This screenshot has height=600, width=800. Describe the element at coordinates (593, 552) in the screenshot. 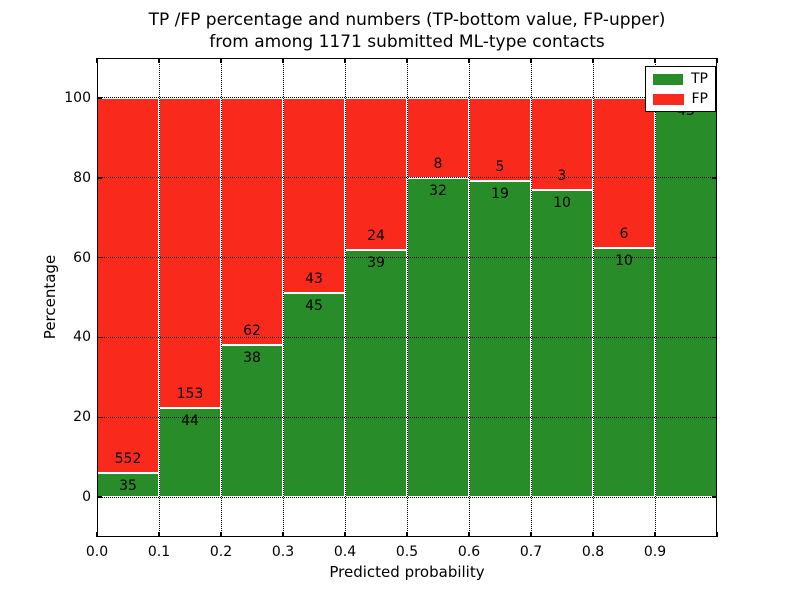

I see `x-tick-label: 0.8` at that location.